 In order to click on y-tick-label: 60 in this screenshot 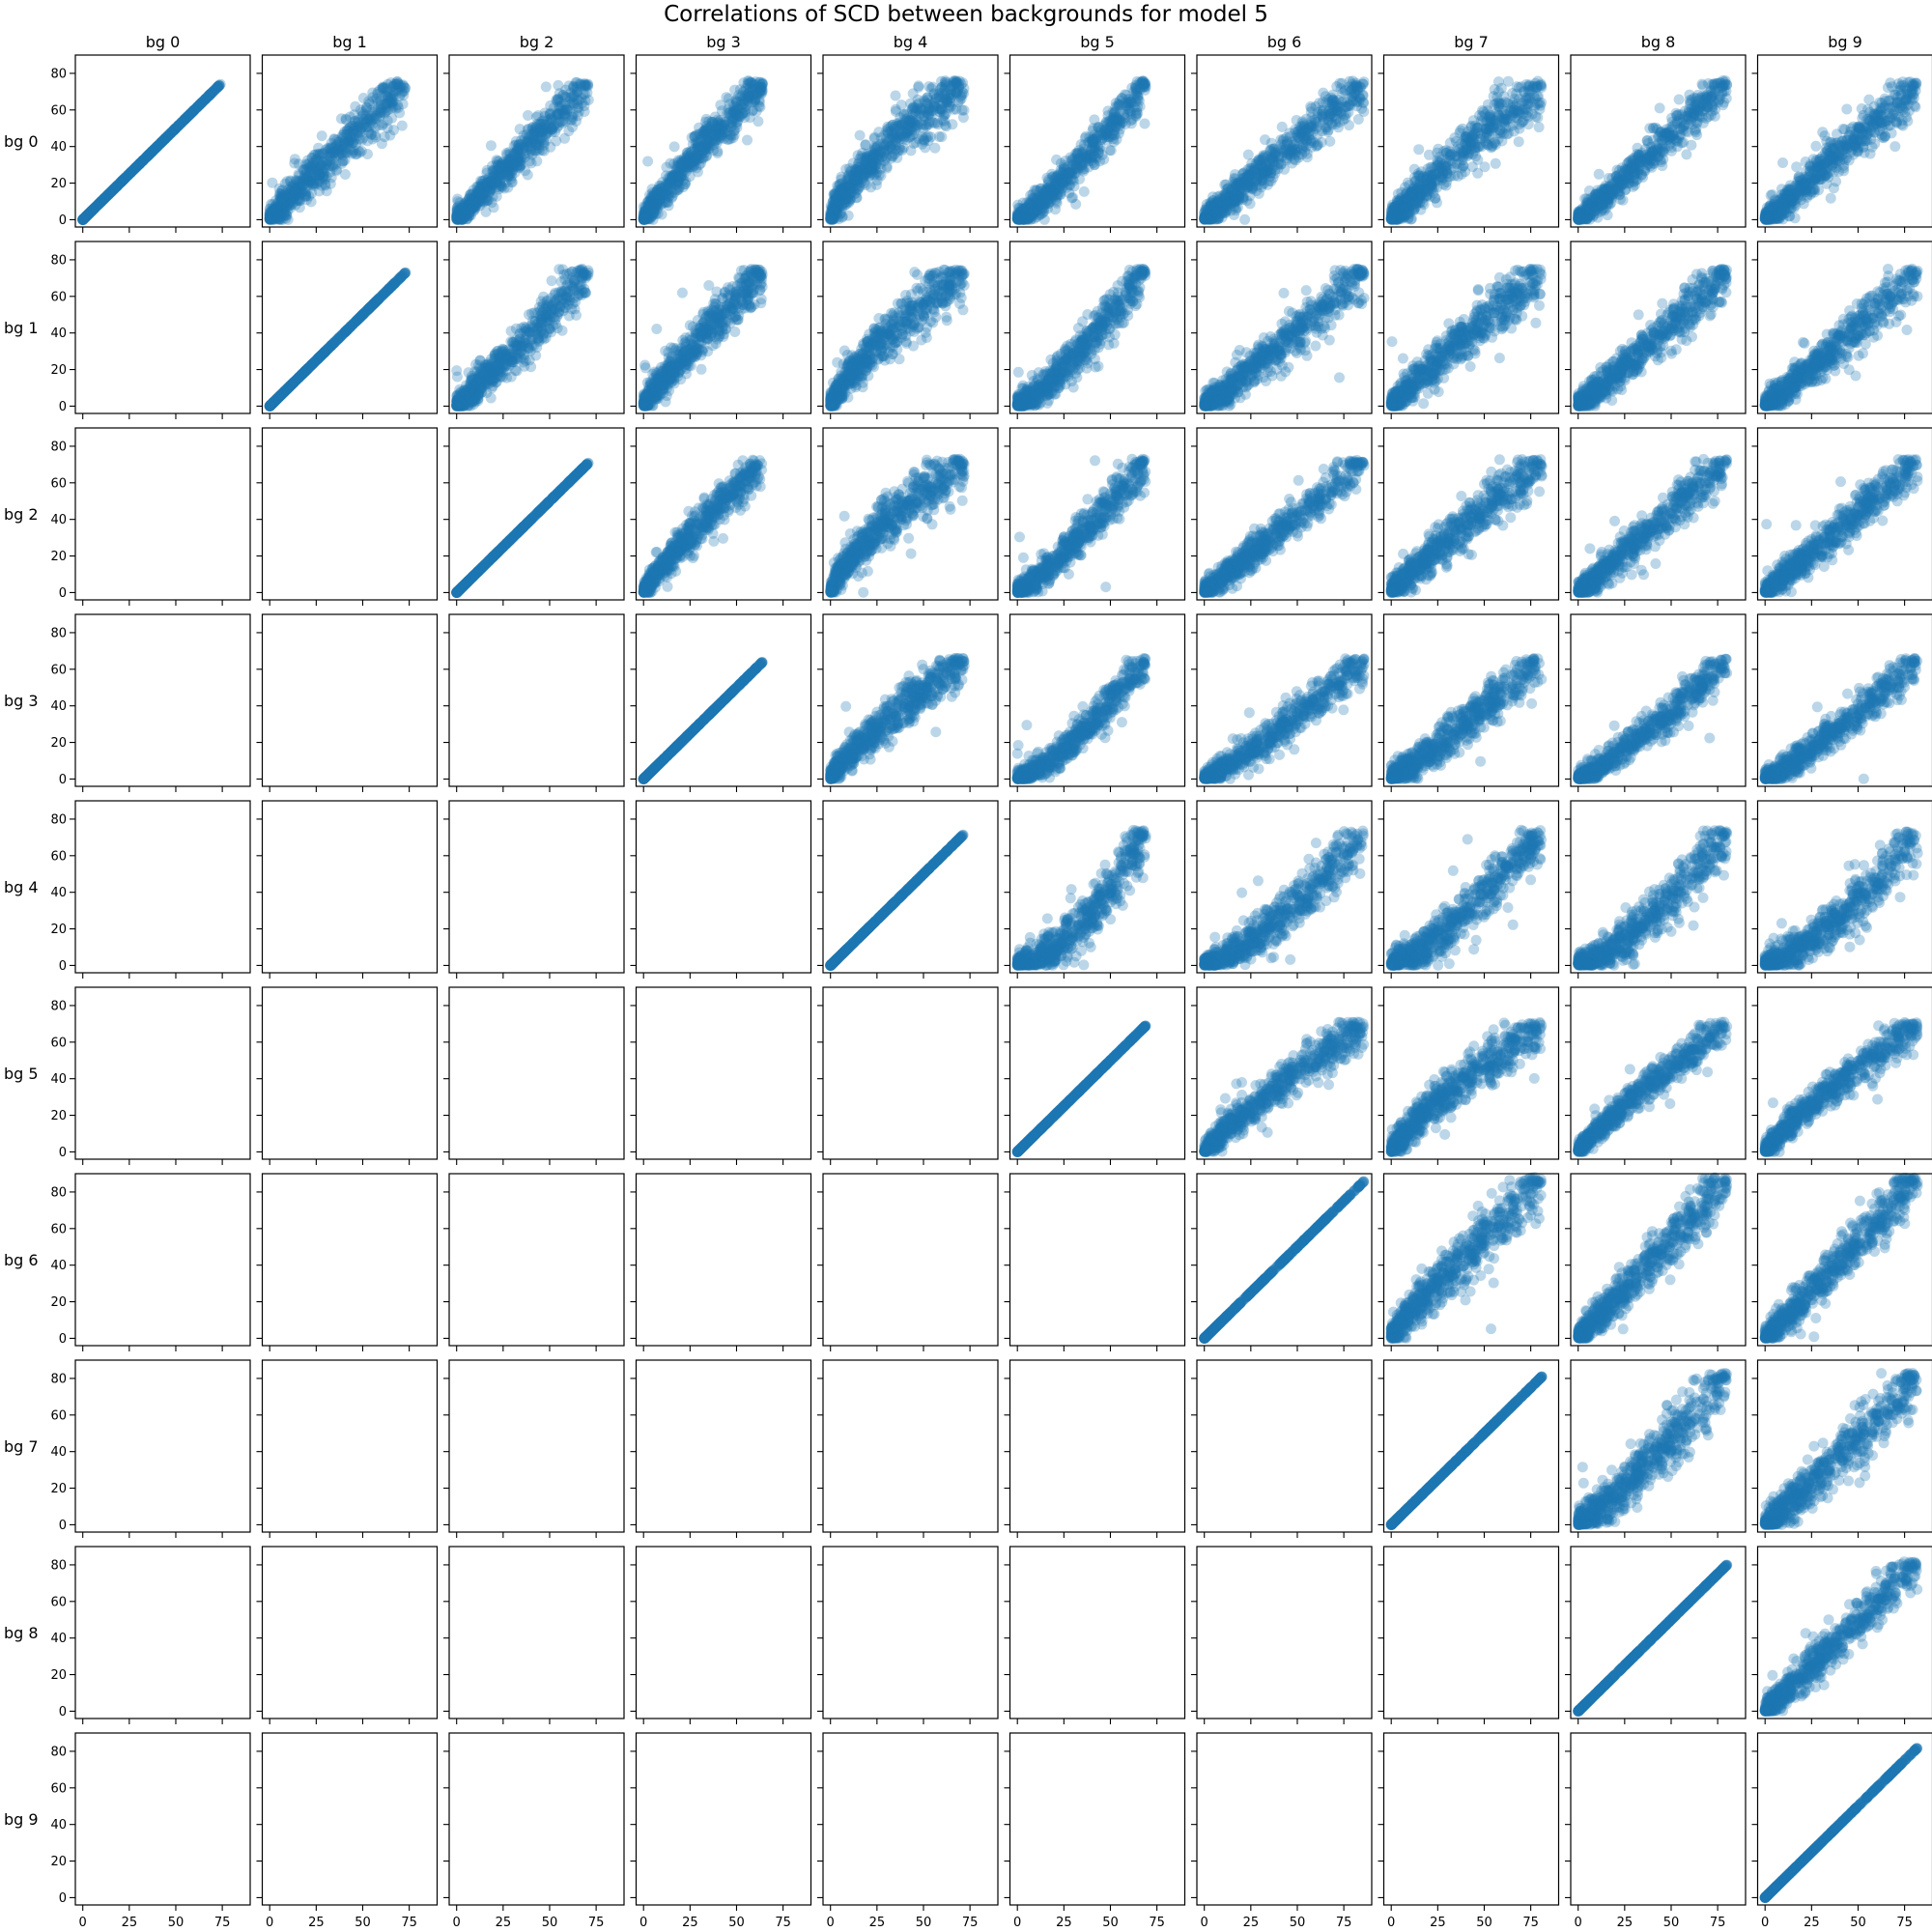, I will do `click(58, 110)`.